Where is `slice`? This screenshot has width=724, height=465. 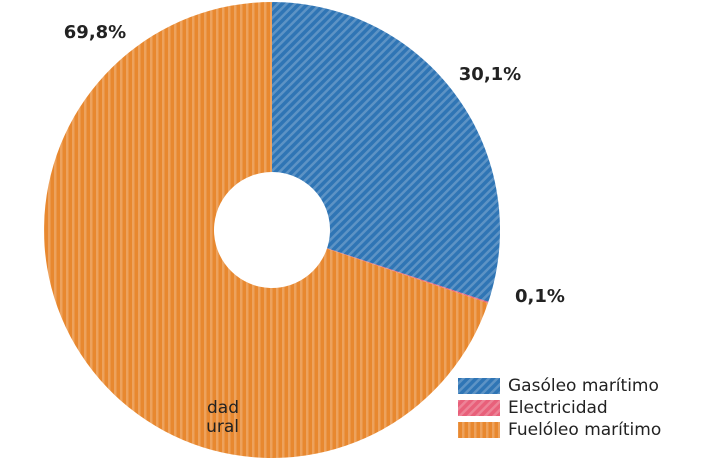 slice is located at coordinates (407, 276).